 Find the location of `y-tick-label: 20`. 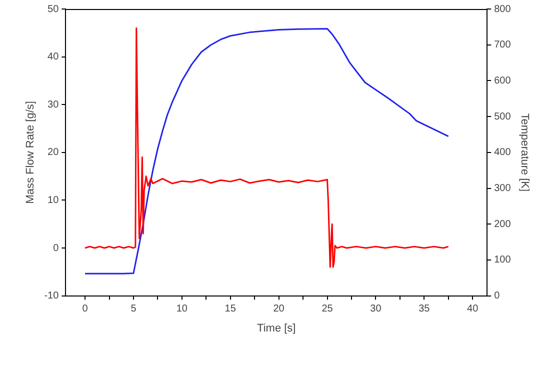

y-tick-label: 20 is located at coordinates (54, 152).